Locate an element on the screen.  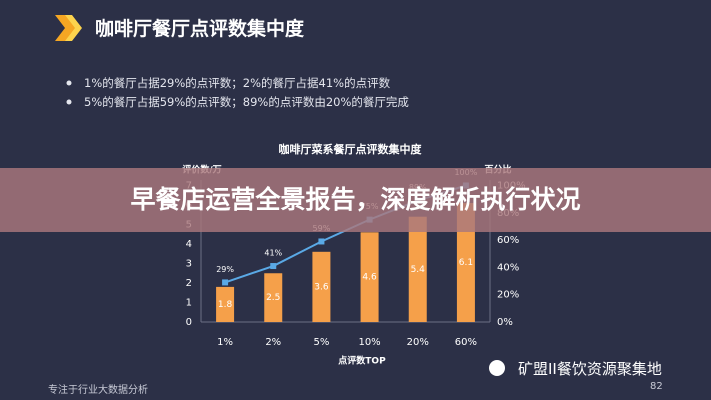
bar-value-label: 2.5 is located at coordinates (273, 298).